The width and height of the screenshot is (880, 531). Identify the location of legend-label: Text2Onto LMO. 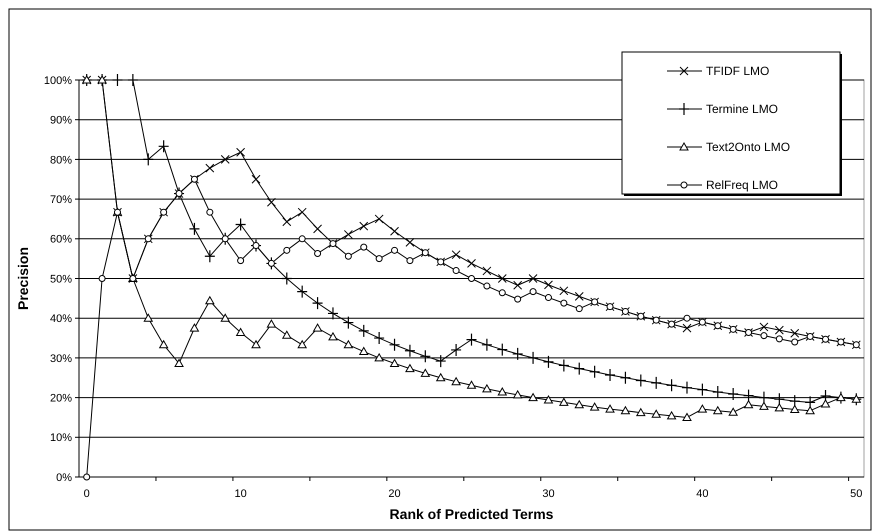
(748, 147).